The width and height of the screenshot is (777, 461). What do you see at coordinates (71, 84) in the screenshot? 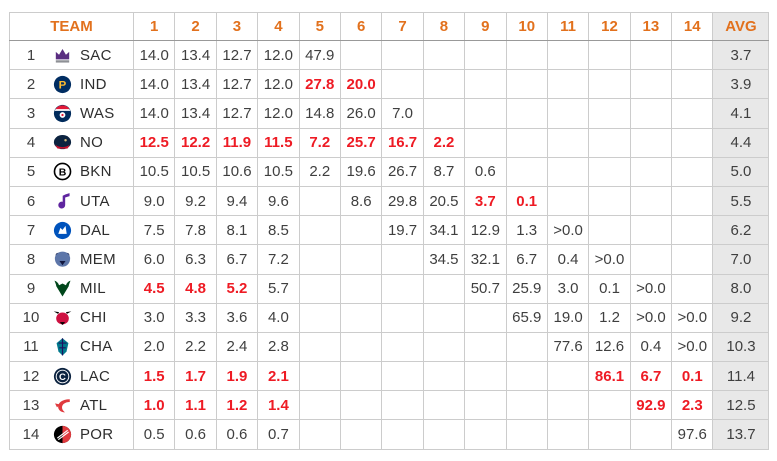
I see `team-link-ind: 2 P IND` at bounding box center [71, 84].